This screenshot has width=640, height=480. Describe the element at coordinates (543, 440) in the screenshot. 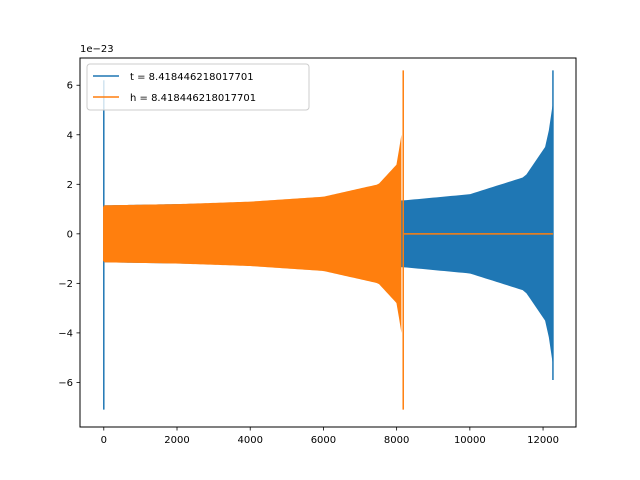

I see `x-tick-label: 12000` at that location.